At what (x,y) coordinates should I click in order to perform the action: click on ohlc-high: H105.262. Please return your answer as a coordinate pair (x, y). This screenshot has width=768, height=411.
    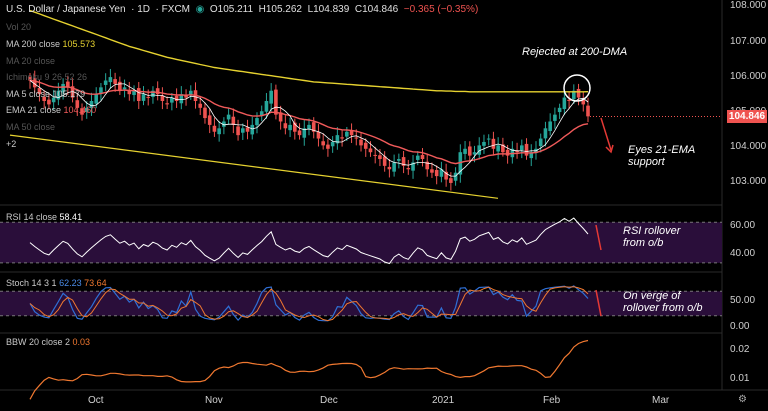
    Looking at the image, I should click on (280, 9).